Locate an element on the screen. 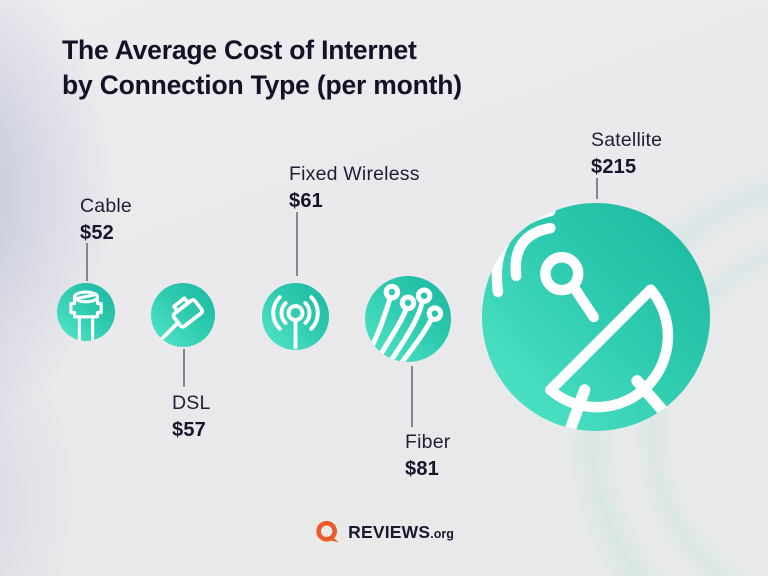 The image size is (768, 576). coax-cable-icon is located at coordinates (86, 315).